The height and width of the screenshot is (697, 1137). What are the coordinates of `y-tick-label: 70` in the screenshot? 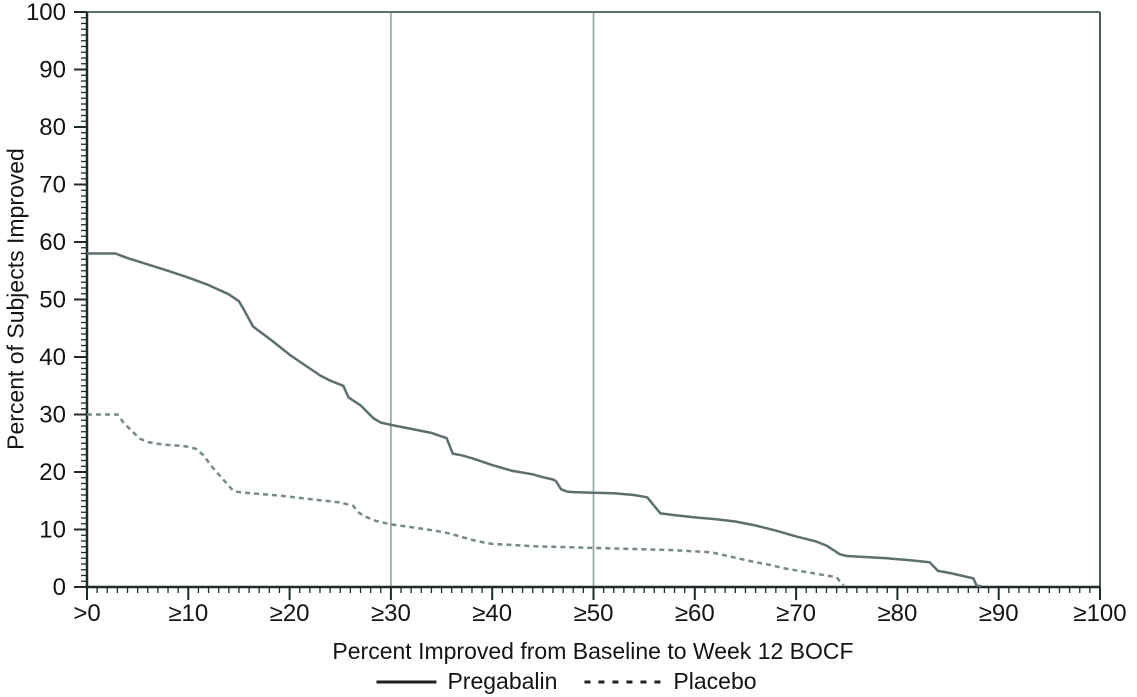 It's located at (52, 185).